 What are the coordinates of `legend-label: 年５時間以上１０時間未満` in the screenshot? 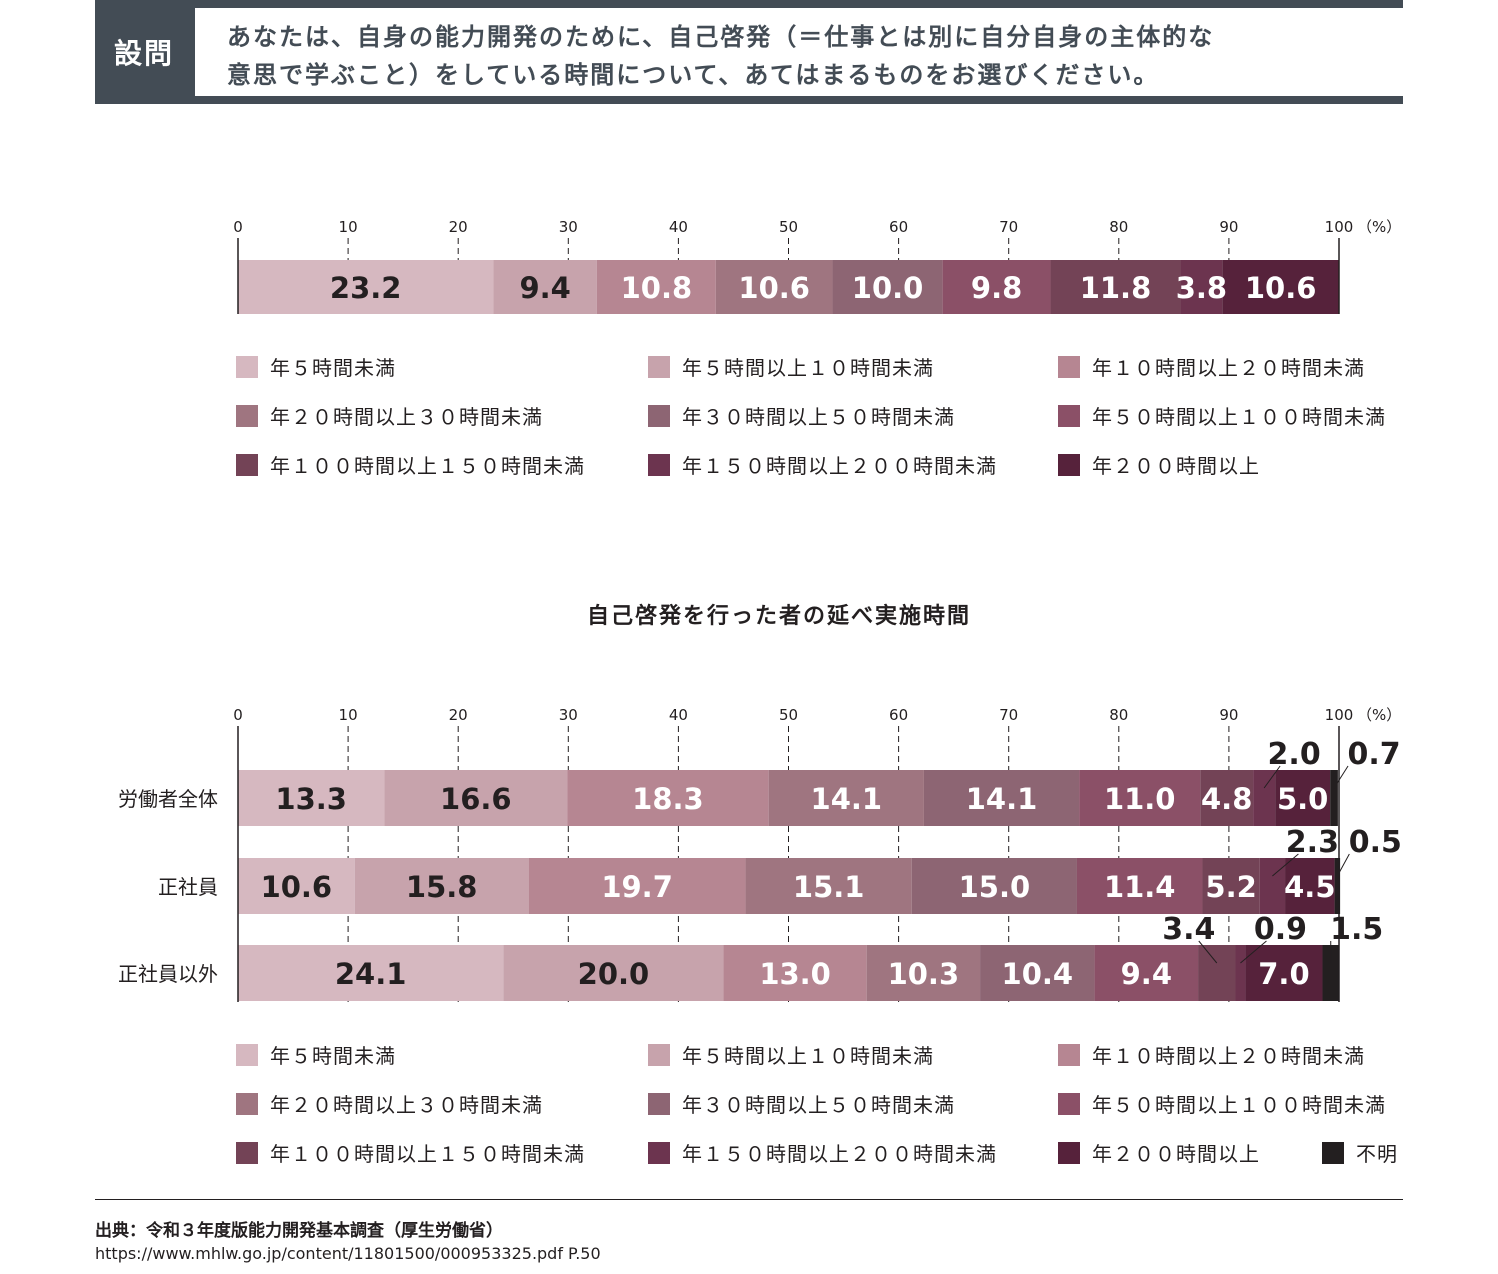 It's located at (808, 368).